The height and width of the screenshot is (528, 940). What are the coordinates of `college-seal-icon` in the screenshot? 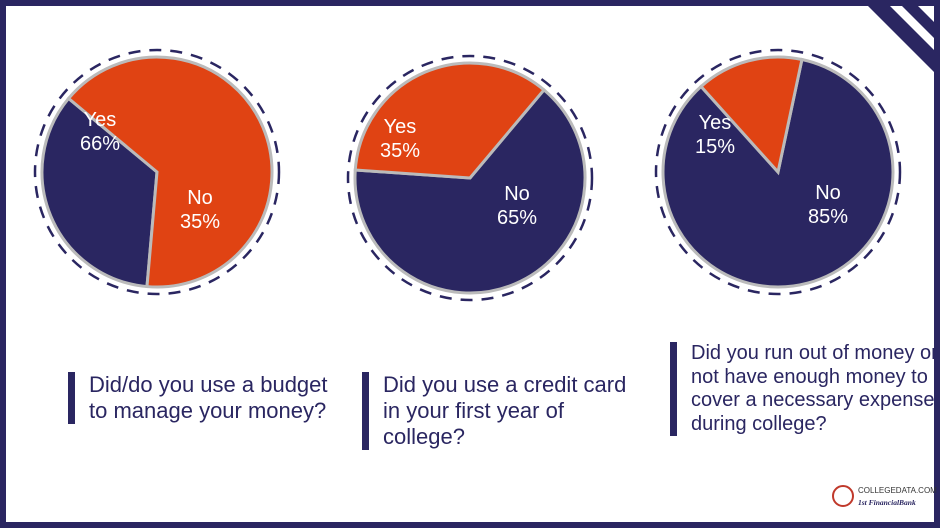 It's located at (843, 496).